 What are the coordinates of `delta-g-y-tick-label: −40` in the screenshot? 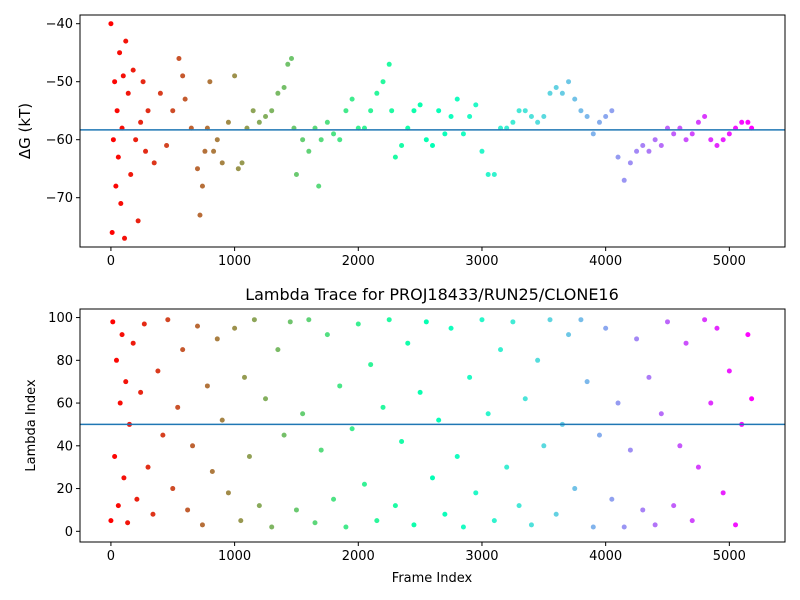 It's located at (59, 24).